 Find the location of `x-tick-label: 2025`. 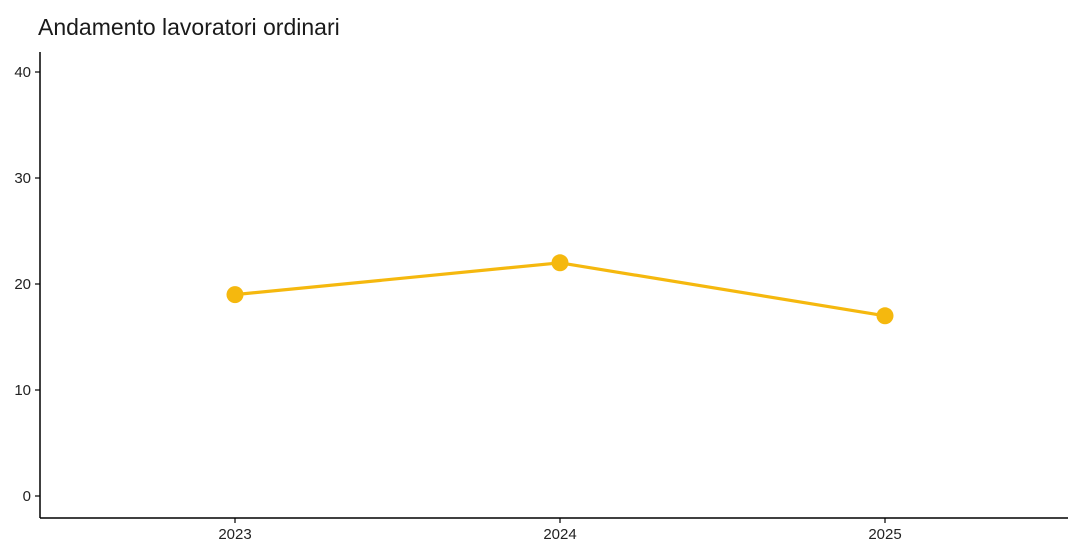

x-tick-label: 2025 is located at coordinates (884, 534).